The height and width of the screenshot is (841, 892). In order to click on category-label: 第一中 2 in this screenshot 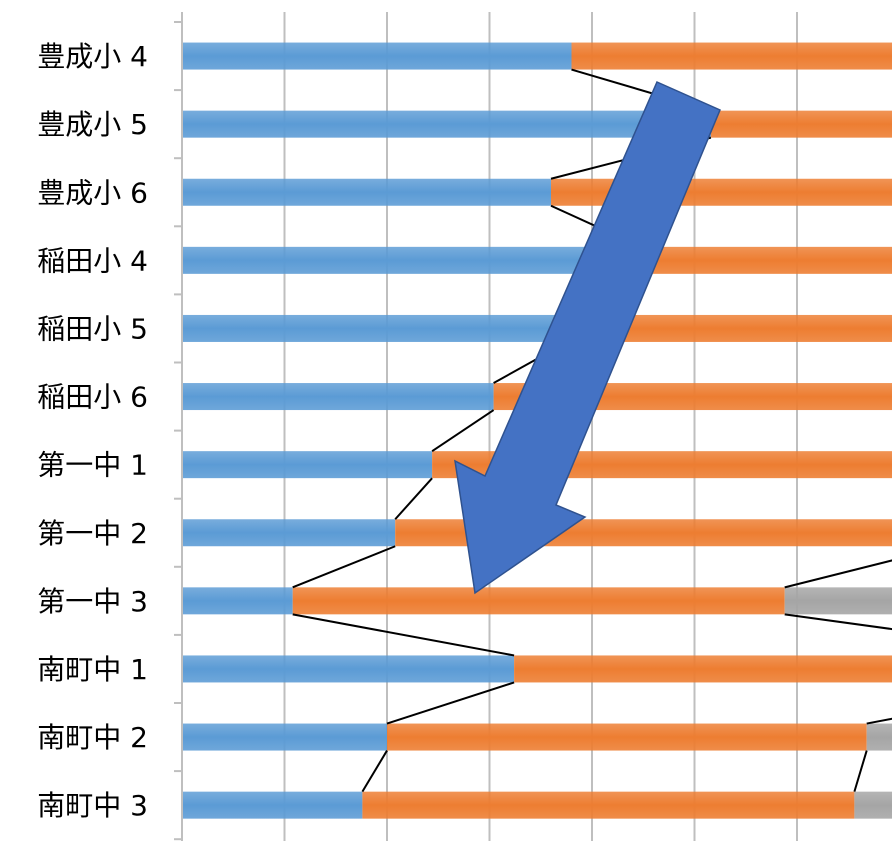, I will do `click(92, 533)`.